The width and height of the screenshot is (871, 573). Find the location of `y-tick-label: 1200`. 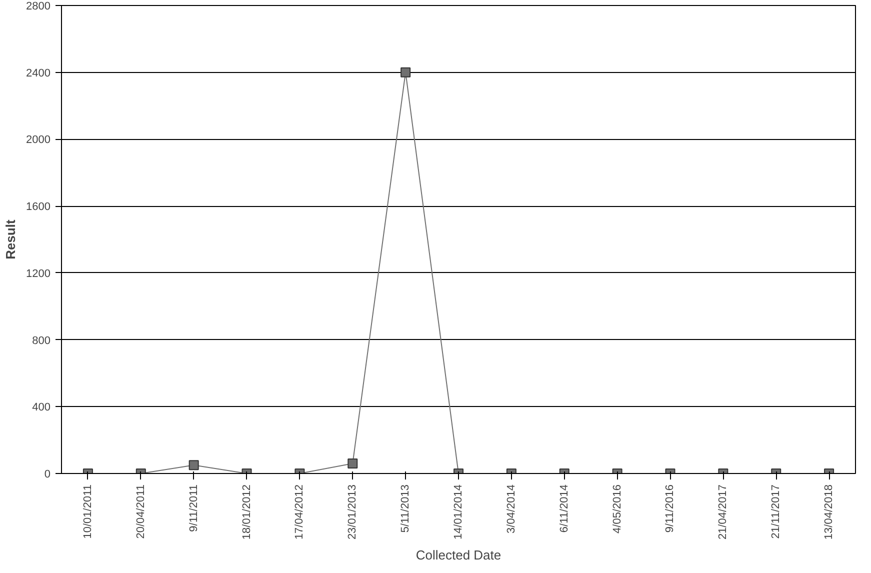

y-tick-label: 1200 is located at coordinates (38, 274).